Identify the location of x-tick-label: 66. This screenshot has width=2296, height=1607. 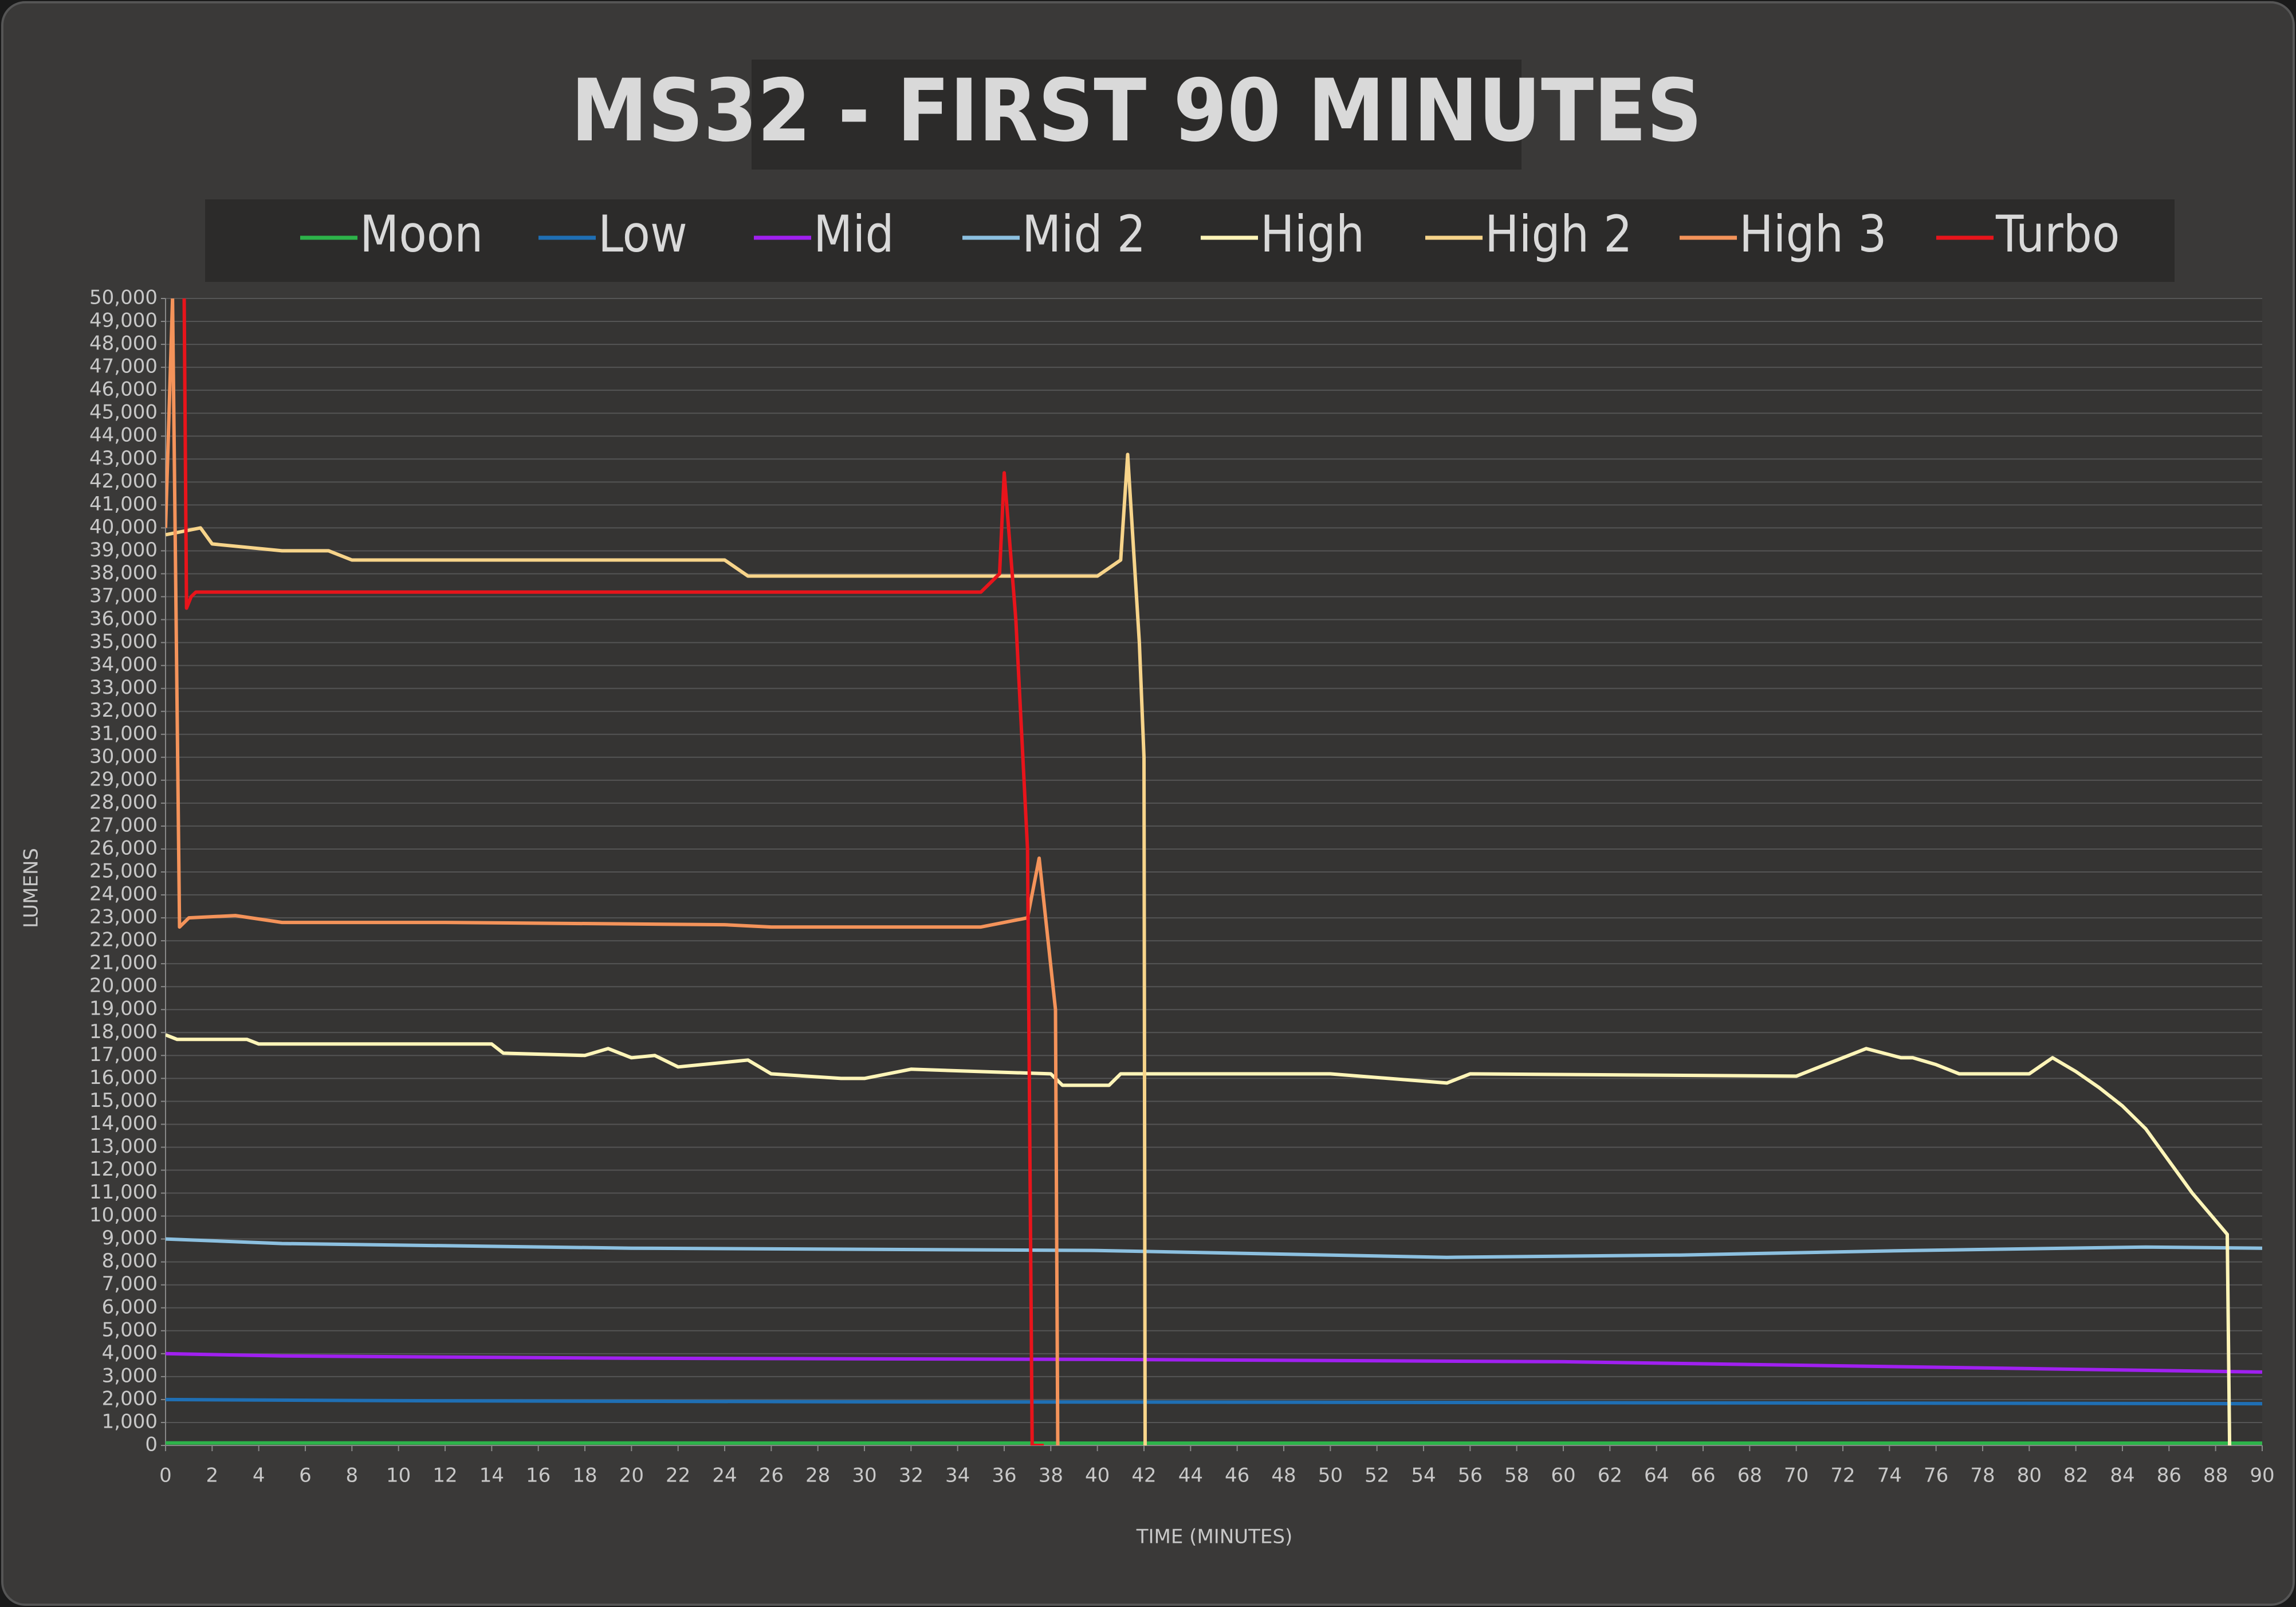
(1703, 1475).